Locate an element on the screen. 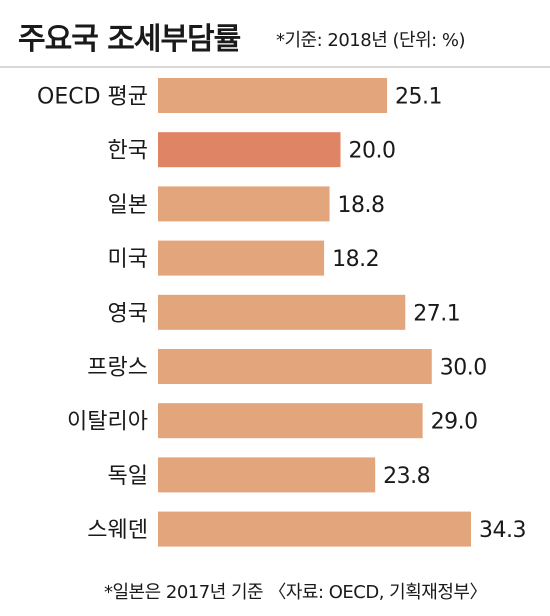 The image size is (550, 616). value-label: 20.0 is located at coordinates (372, 151).